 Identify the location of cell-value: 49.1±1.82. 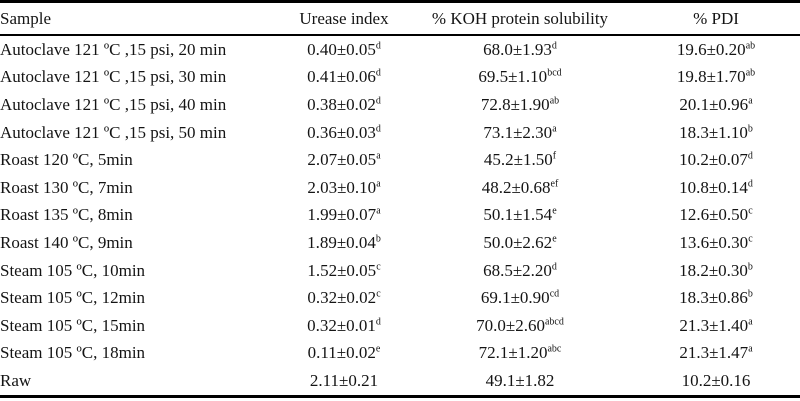
(520, 380).